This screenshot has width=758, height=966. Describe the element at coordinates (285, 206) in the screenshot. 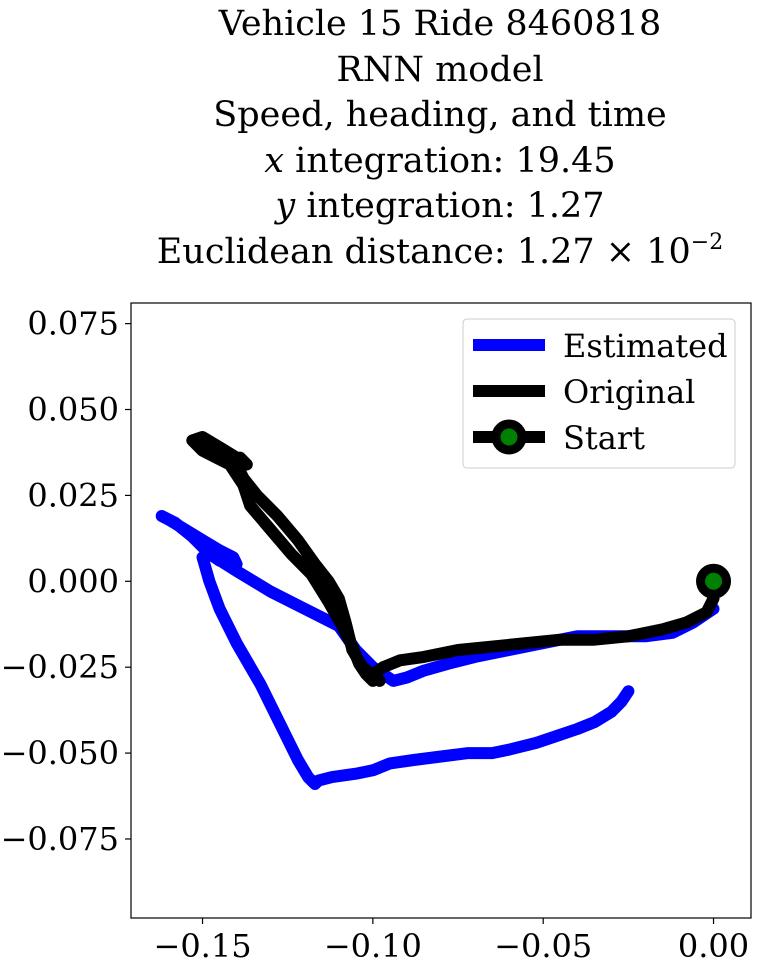

I see `title-y-var: y` at that location.